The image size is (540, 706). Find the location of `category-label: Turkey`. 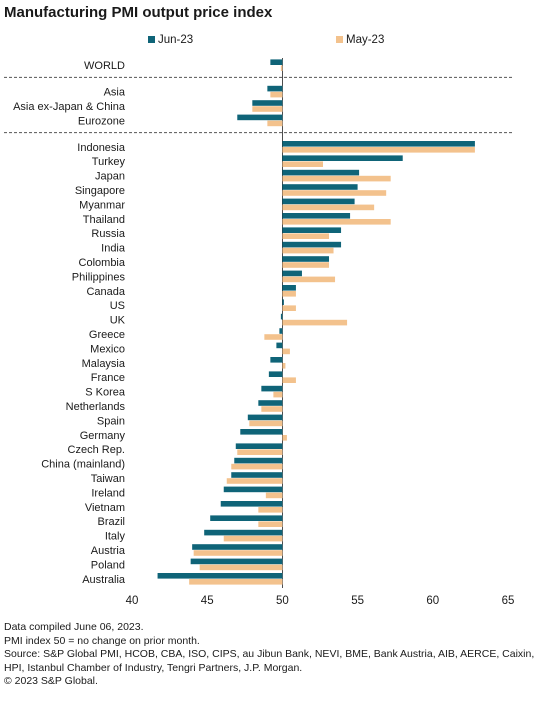

category-label: Turkey is located at coordinates (109, 162).